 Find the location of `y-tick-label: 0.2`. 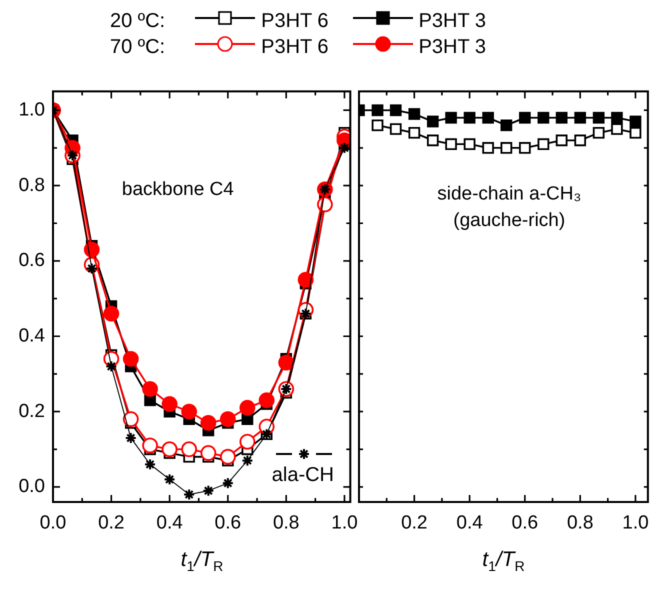

y-tick-label: 0.2 is located at coordinates (31, 411).